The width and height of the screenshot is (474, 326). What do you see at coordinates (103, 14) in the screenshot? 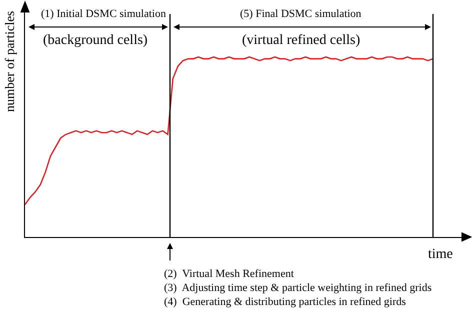
I see `text: (1) Initial DSMC simulation` at bounding box center [103, 14].